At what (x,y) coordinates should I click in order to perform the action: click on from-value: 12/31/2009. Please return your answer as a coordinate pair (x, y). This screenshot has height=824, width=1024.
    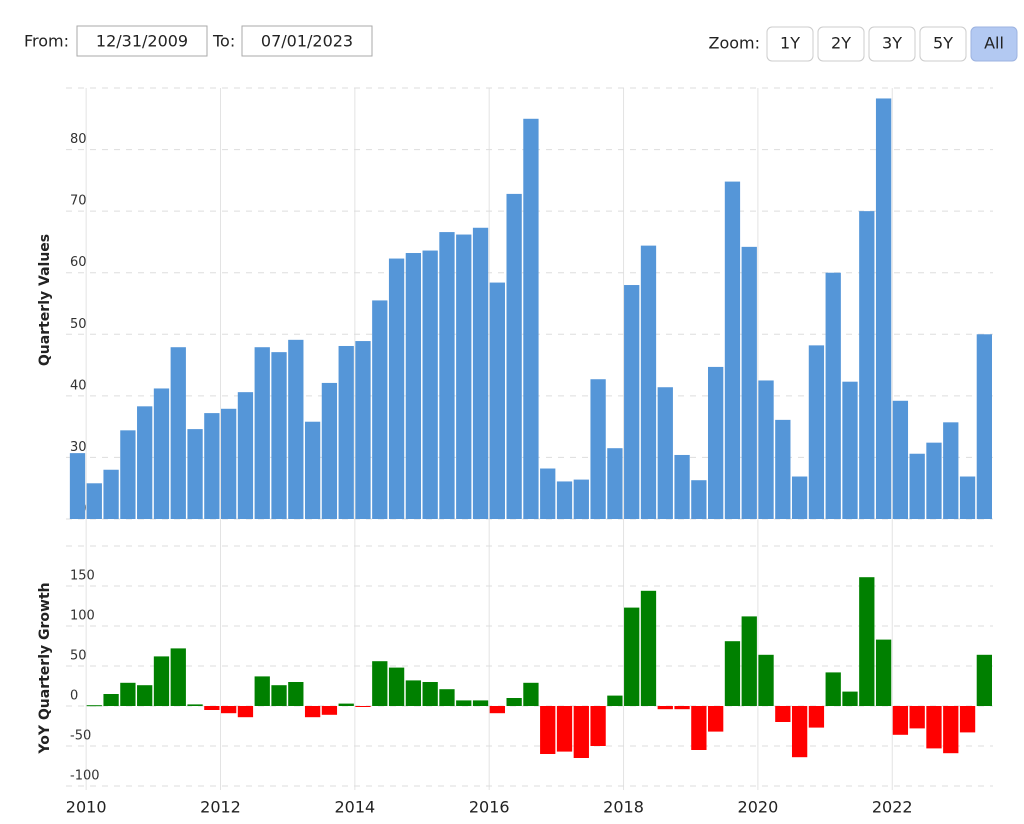
    Looking at the image, I should click on (142, 41).